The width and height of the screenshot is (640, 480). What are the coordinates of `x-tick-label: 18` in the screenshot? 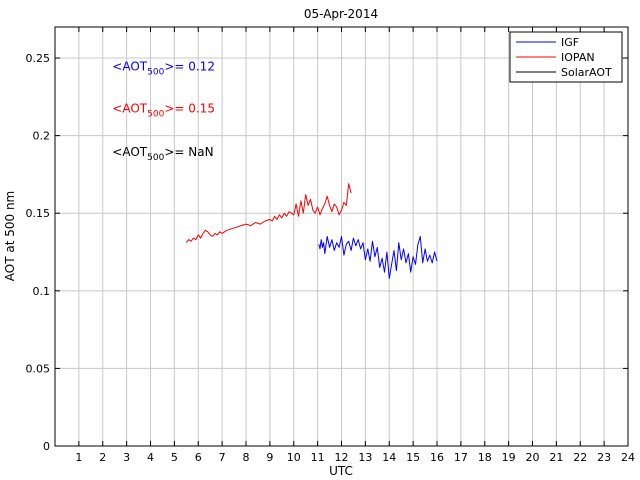 It's located at (485, 457).